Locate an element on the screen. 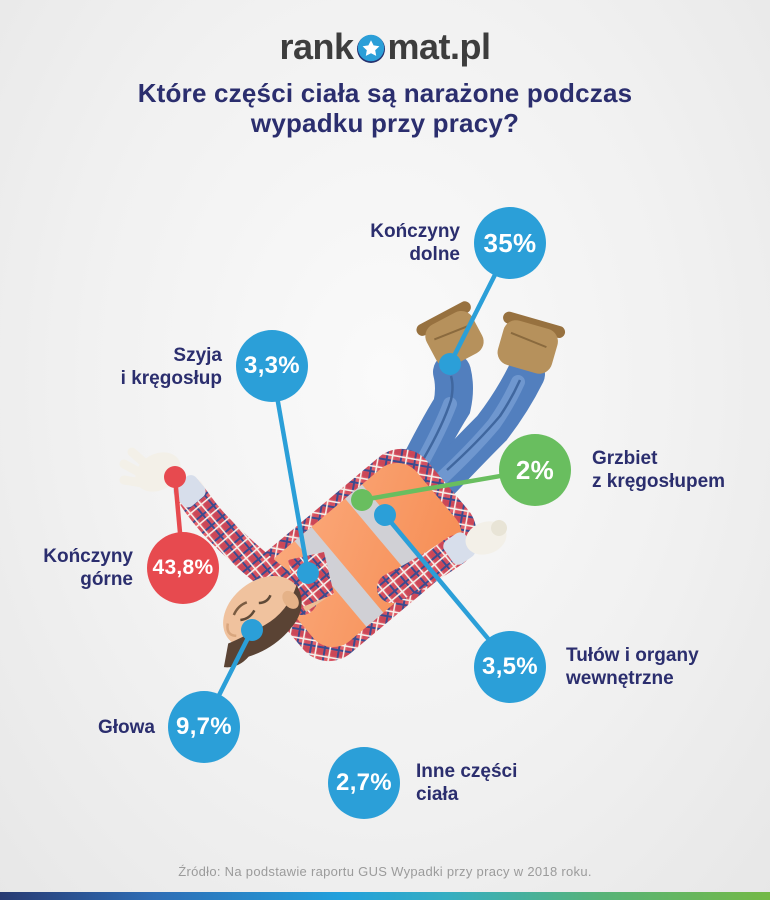  bubble-label-inne-czesci-ciala: Inne części ciała is located at coordinates (467, 783).